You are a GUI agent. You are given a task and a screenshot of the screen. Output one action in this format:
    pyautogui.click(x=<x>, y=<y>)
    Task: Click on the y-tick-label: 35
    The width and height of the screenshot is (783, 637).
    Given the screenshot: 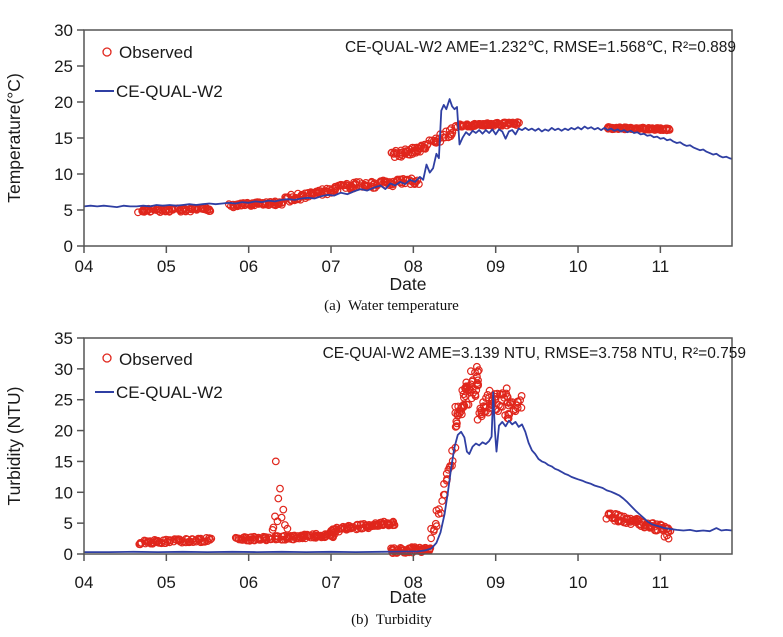 What is the action you would take?
    pyautogui.click(x=63, y=340)
    